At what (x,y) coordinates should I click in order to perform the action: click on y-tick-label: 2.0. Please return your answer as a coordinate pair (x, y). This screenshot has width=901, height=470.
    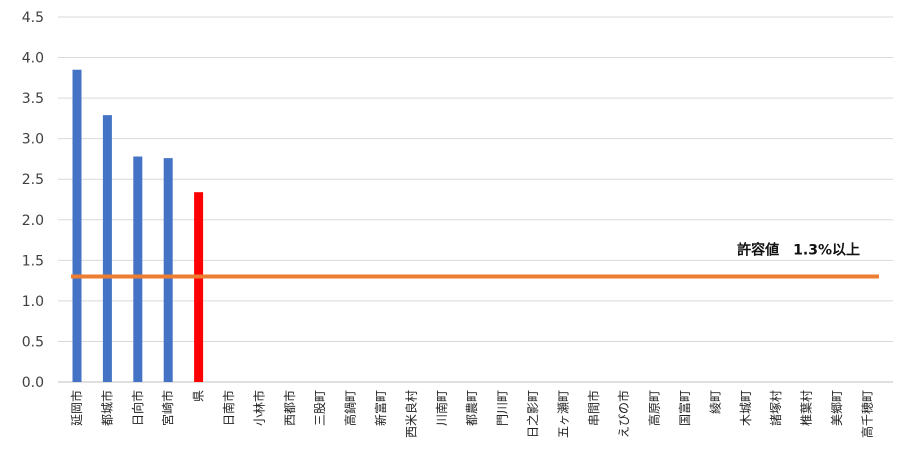
    Looking at the image, I should click on (33, 221).